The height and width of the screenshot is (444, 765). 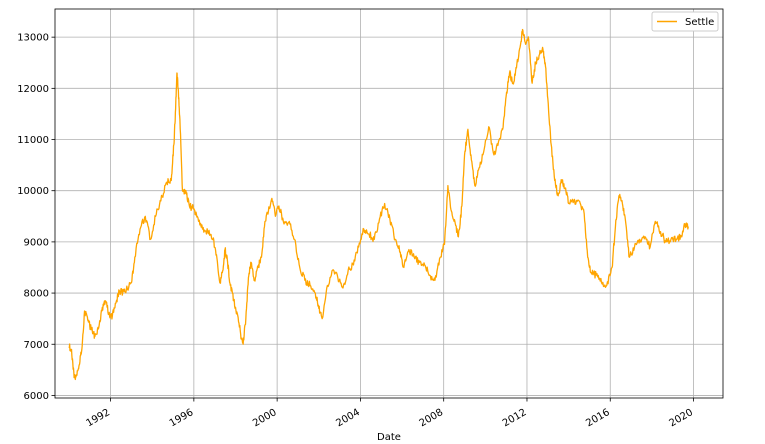 I want to click on x-tick-label: 2012, so click(x=515, y=418).